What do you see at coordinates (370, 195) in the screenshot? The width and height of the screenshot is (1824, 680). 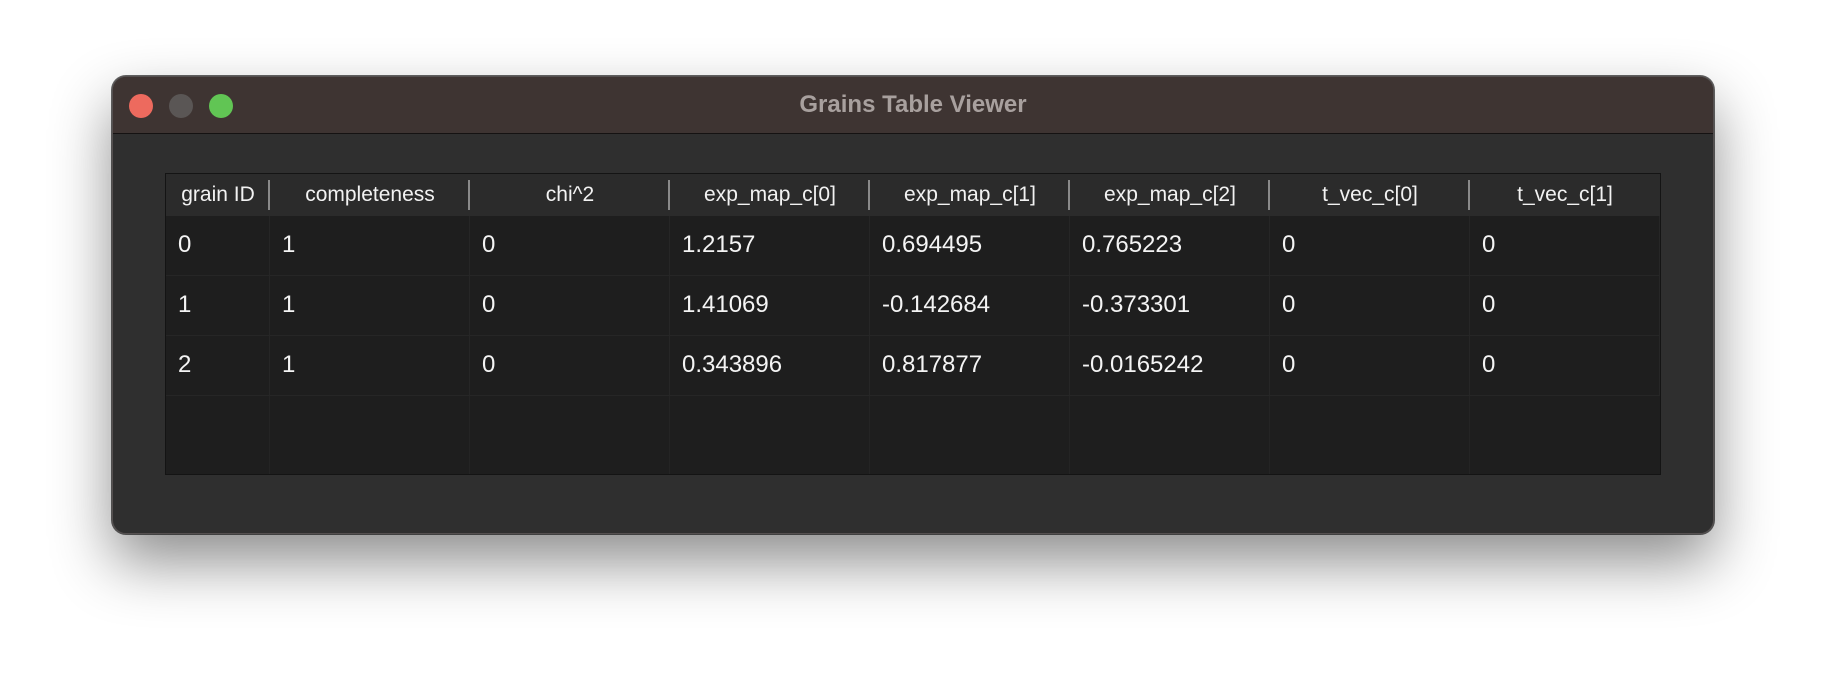 I see `column-header-completeness: completeness` at bounding box center [370, 195].